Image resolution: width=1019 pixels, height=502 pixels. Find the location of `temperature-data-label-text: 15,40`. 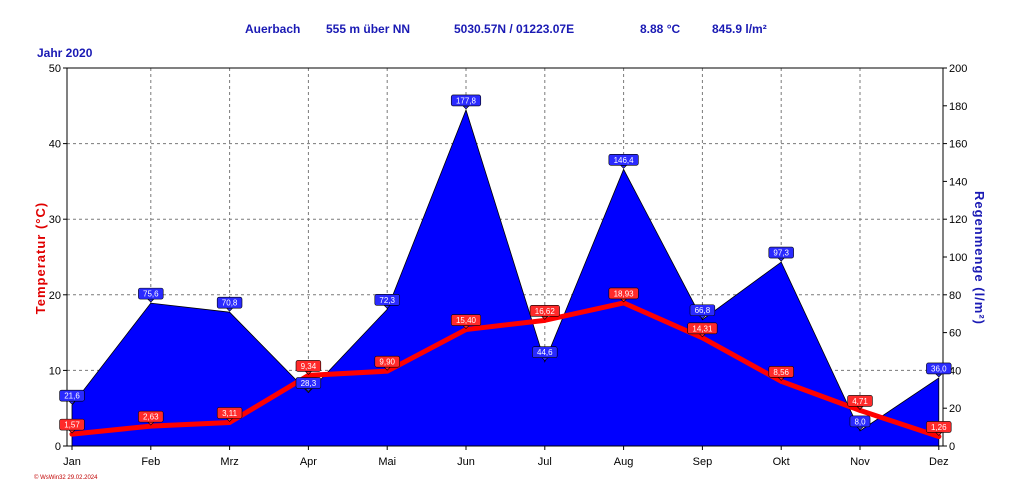

temperature-data-label-text: 15,40 is located at coordinates (466, 320).